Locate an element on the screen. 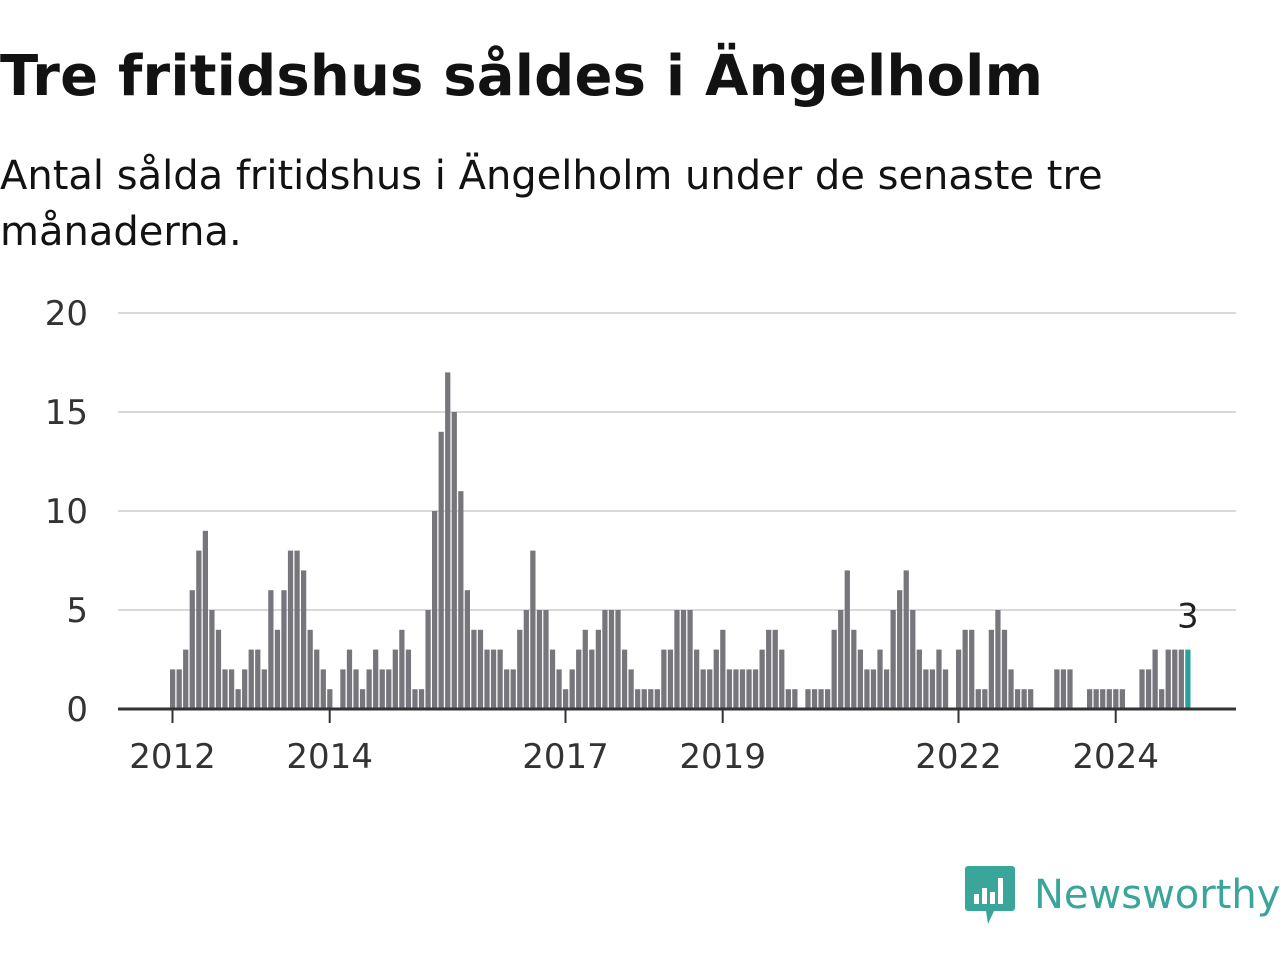 The width and height of the screenshot is (1280, 960). x-tick-label: 2019 is located at coordinates (722, 757).